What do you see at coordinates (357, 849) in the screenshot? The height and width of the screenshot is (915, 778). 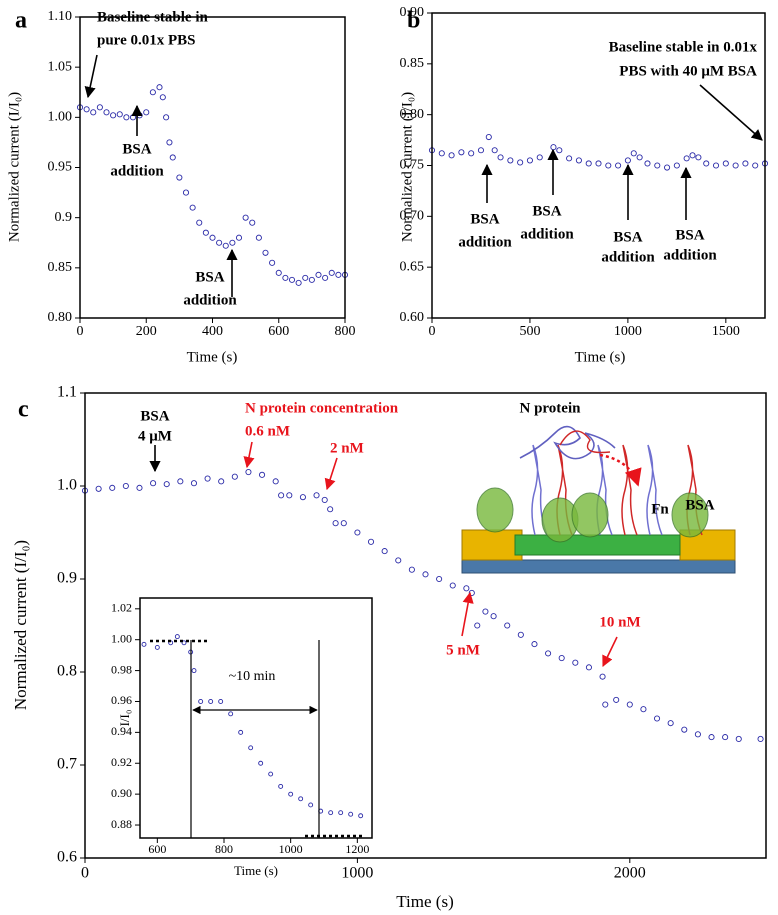 I see `x-tick-label: 1200` at bounding box center [357, 849].